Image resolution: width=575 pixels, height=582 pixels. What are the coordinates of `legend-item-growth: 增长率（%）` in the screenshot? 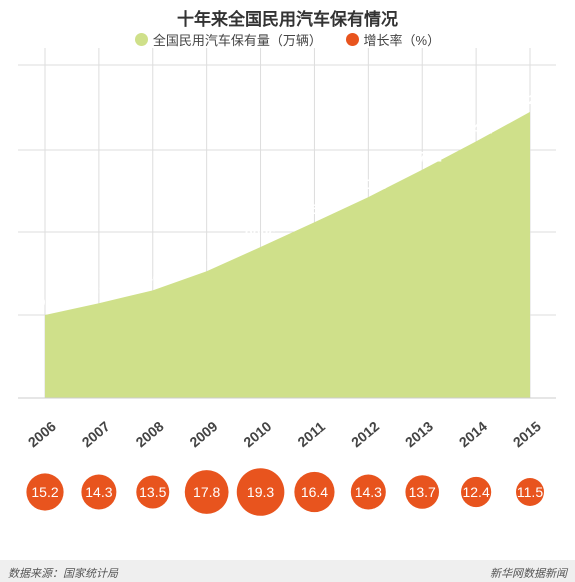 It's located at (393, 39).